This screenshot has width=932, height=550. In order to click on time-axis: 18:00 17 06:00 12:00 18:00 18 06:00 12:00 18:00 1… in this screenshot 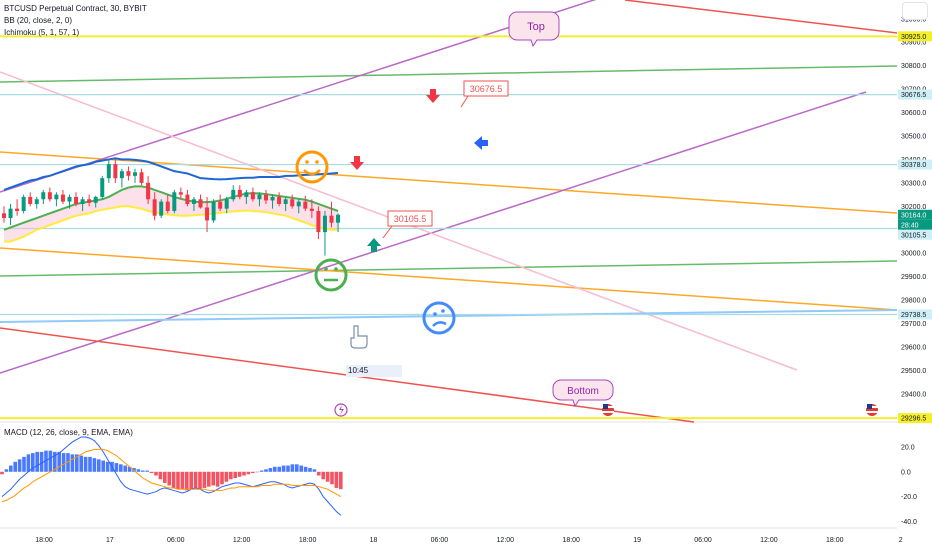, I will do `click(469, 540)`.